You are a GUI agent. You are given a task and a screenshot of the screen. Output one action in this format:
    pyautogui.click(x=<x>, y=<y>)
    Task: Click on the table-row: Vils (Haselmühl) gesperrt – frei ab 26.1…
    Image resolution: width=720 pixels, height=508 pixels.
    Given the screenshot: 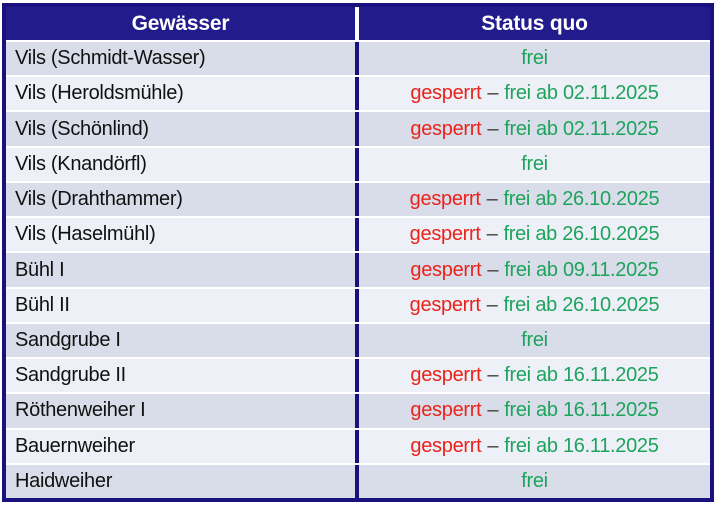 What is the action you would take?
    pyautogui.click(x=358, y=234)
    